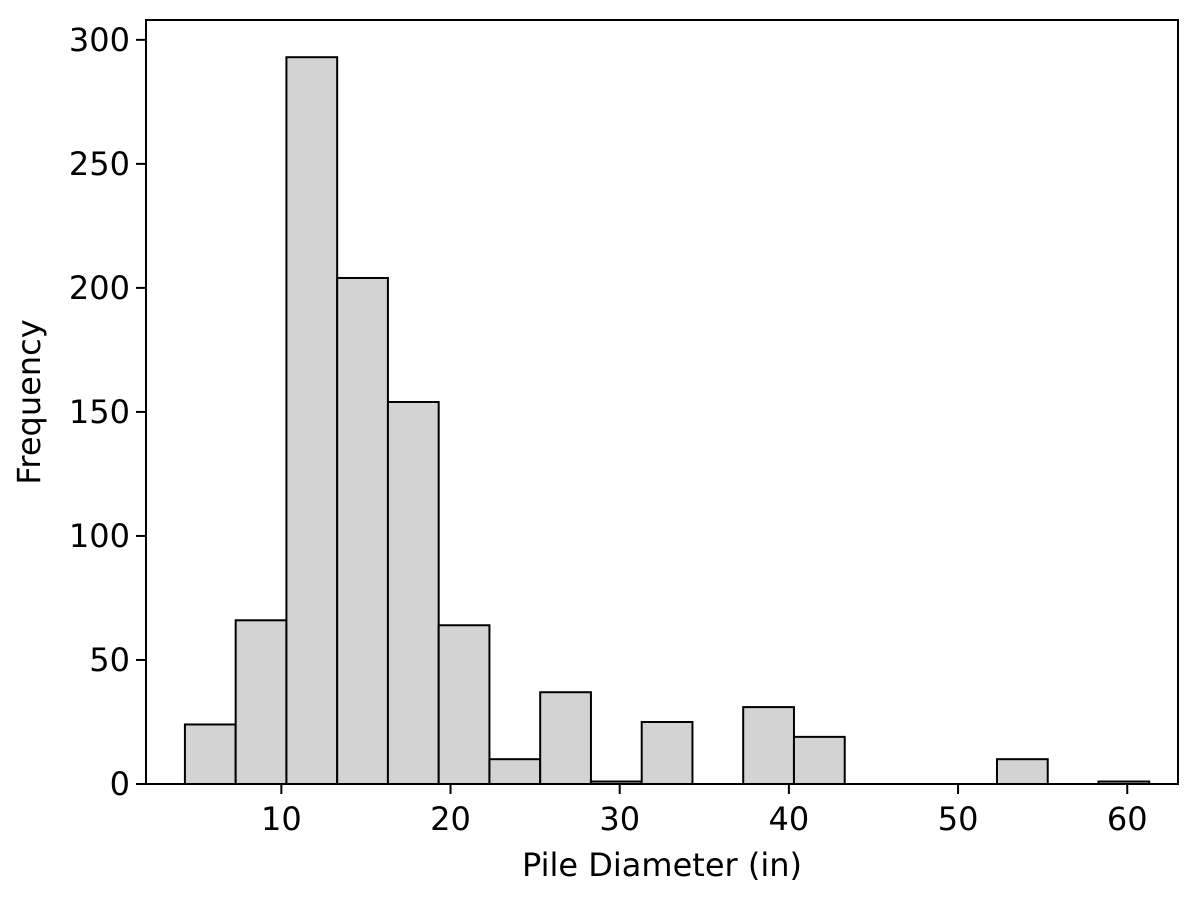  What do you see at coordinates (281, 819) in the screenshot?
I see `x-tick-label-0: 10` at bounding box center [281, 819].